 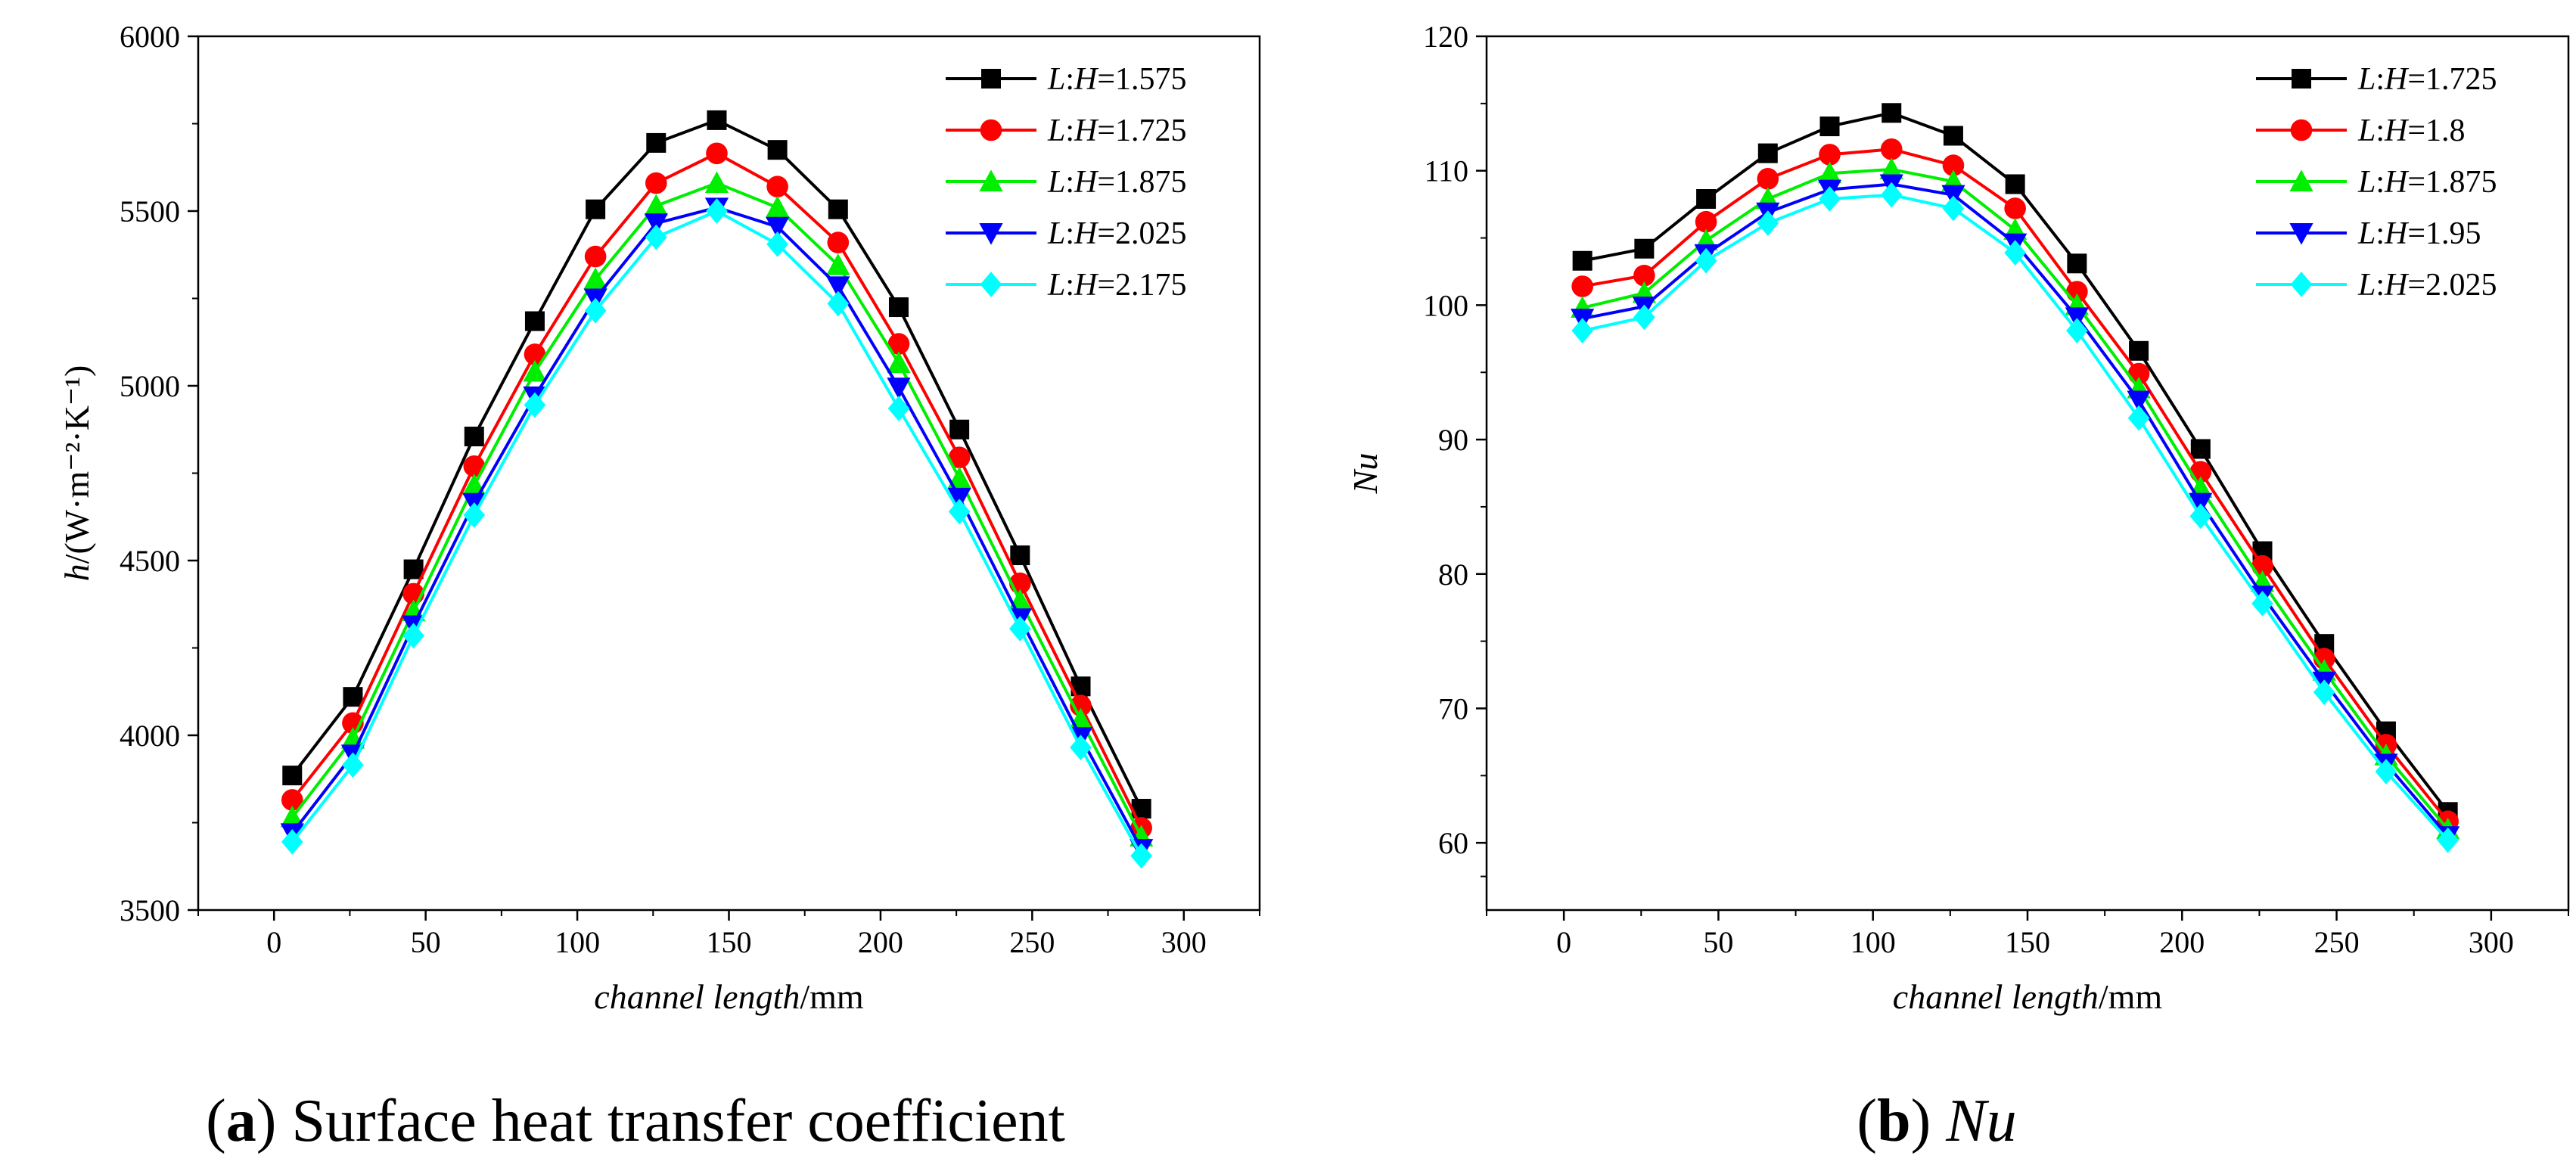 What do you see at coordinates (150, 211) in the screenshot?
I see `y-tick-label: 5500` at bounding box center [150, 211].